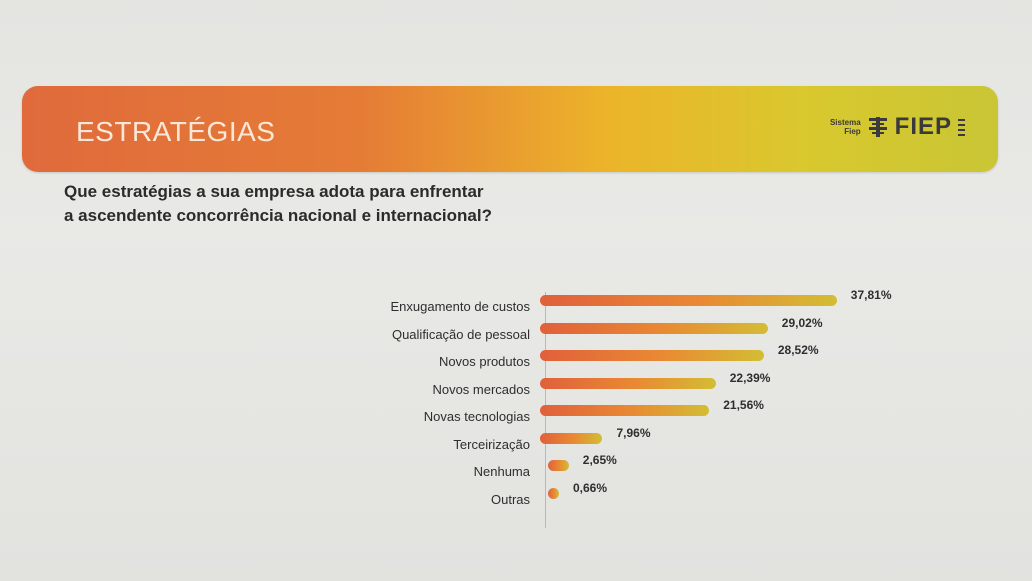 The width and height of the screenshot is (1032, 581). I want to click on value-label: 29,02%, so click(802, 322).